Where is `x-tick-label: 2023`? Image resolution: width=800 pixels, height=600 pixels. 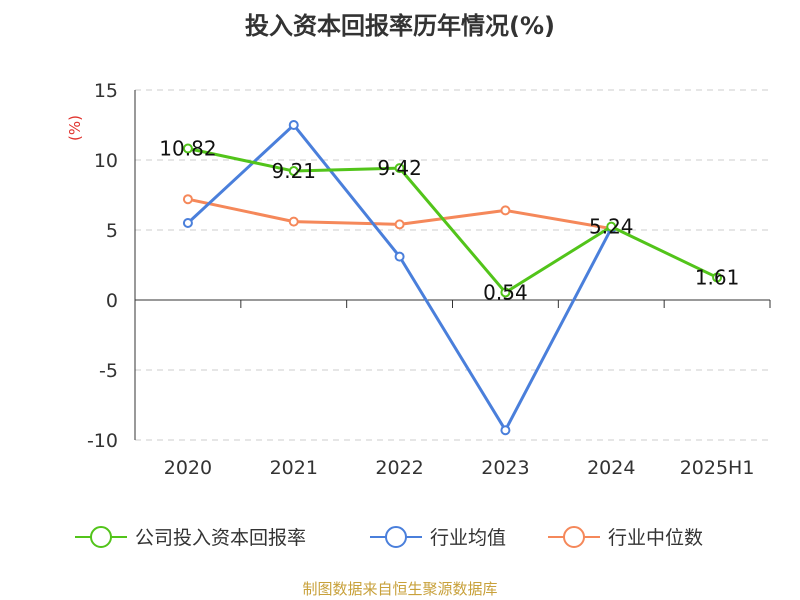 x-tick-label: 2023 is located at coordinates (505, 468).